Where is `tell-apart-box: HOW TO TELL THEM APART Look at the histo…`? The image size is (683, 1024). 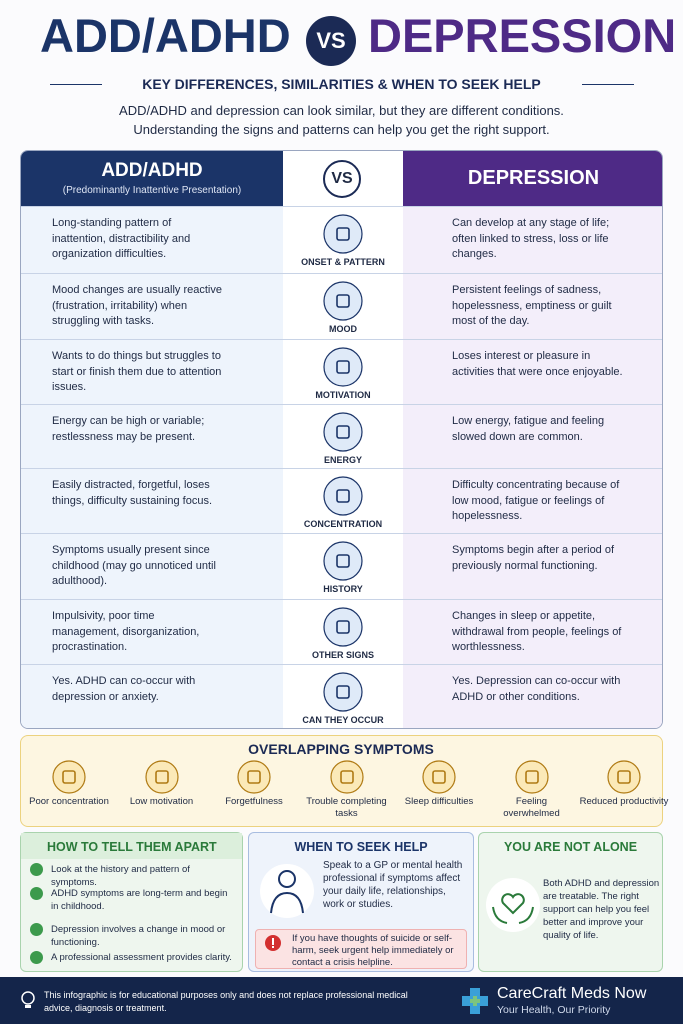
tell-apart-box: HOW TO TELL THEM APART Look at the histo… is located at coordinates (131, 902).